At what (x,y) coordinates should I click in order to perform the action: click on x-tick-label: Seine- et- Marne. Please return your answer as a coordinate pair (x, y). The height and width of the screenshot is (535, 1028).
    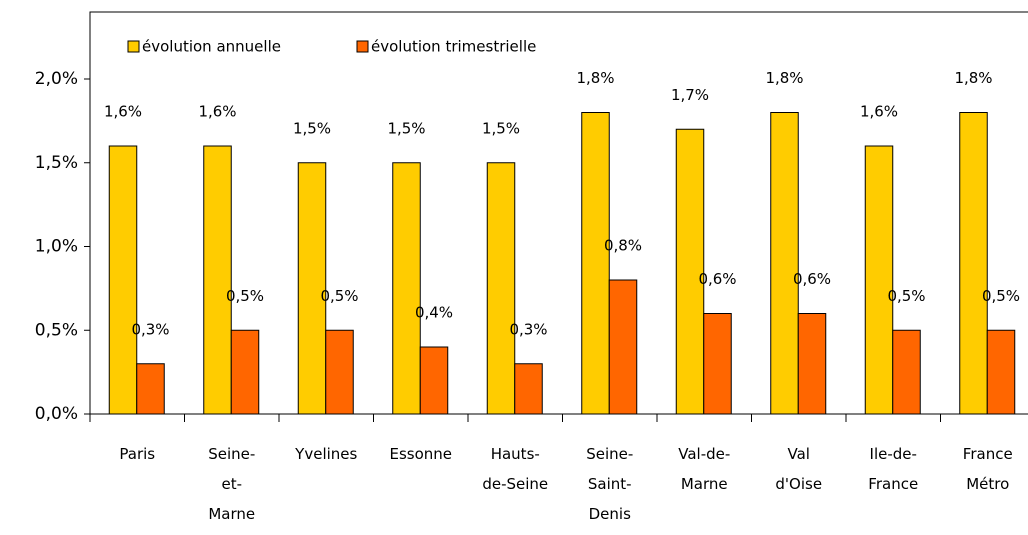
    Looking at the image, I should click on (232, 484).